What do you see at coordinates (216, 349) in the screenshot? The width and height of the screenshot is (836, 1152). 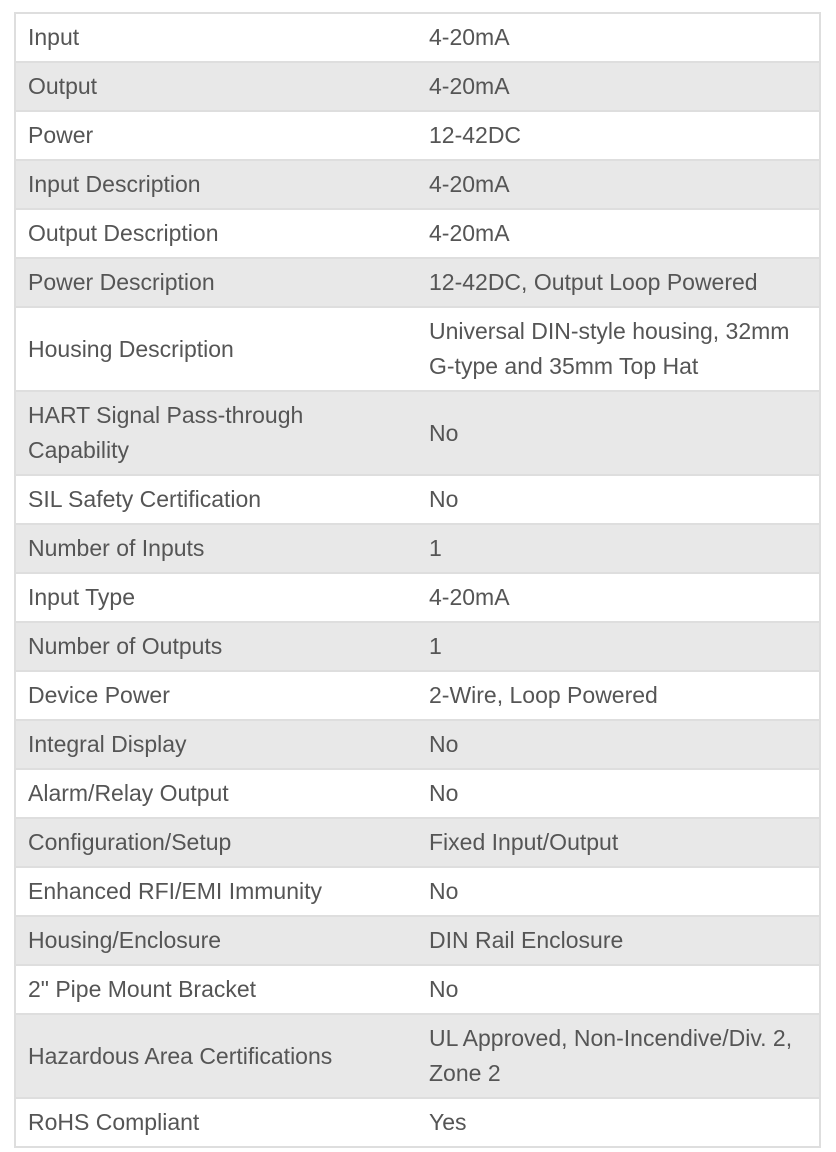 I see `spec-label: Housing Description` at bounding box center [216, 349].